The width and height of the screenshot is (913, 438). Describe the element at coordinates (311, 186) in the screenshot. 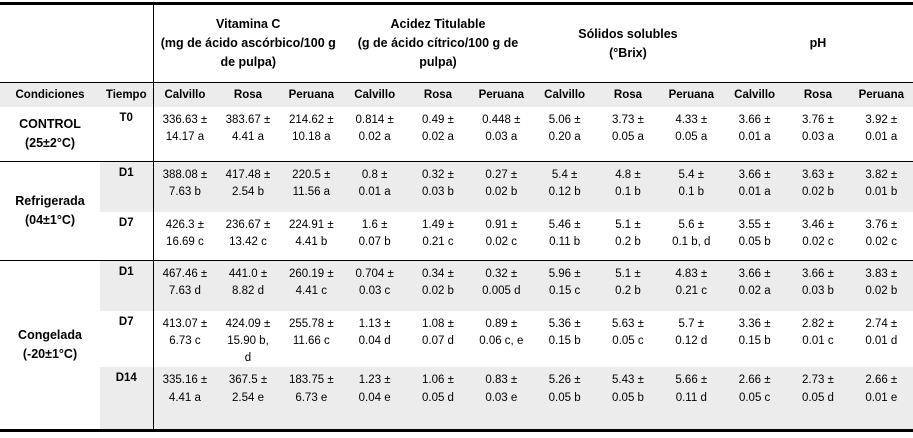

I see `data-cell: 220.5 ± 11.56 a` at that location.